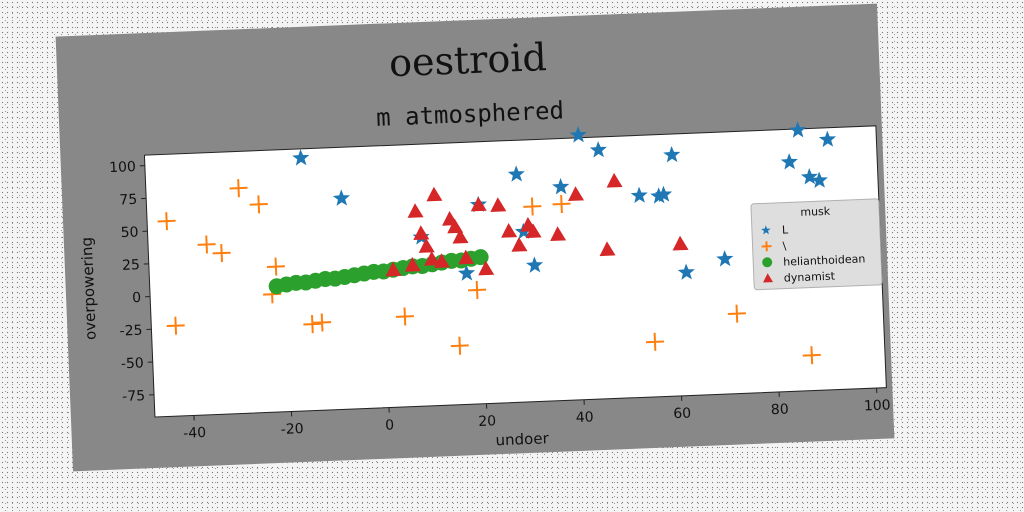 The image size is (1024, 512). What do you see at coordinates (129, 232) in the screenshot?
I see `y-tick-label: 50` at bounding box center [129, 232].